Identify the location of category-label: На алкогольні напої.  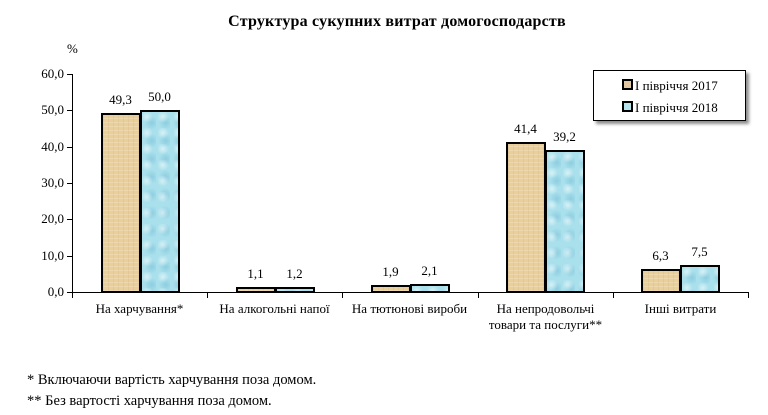
(274, 309).